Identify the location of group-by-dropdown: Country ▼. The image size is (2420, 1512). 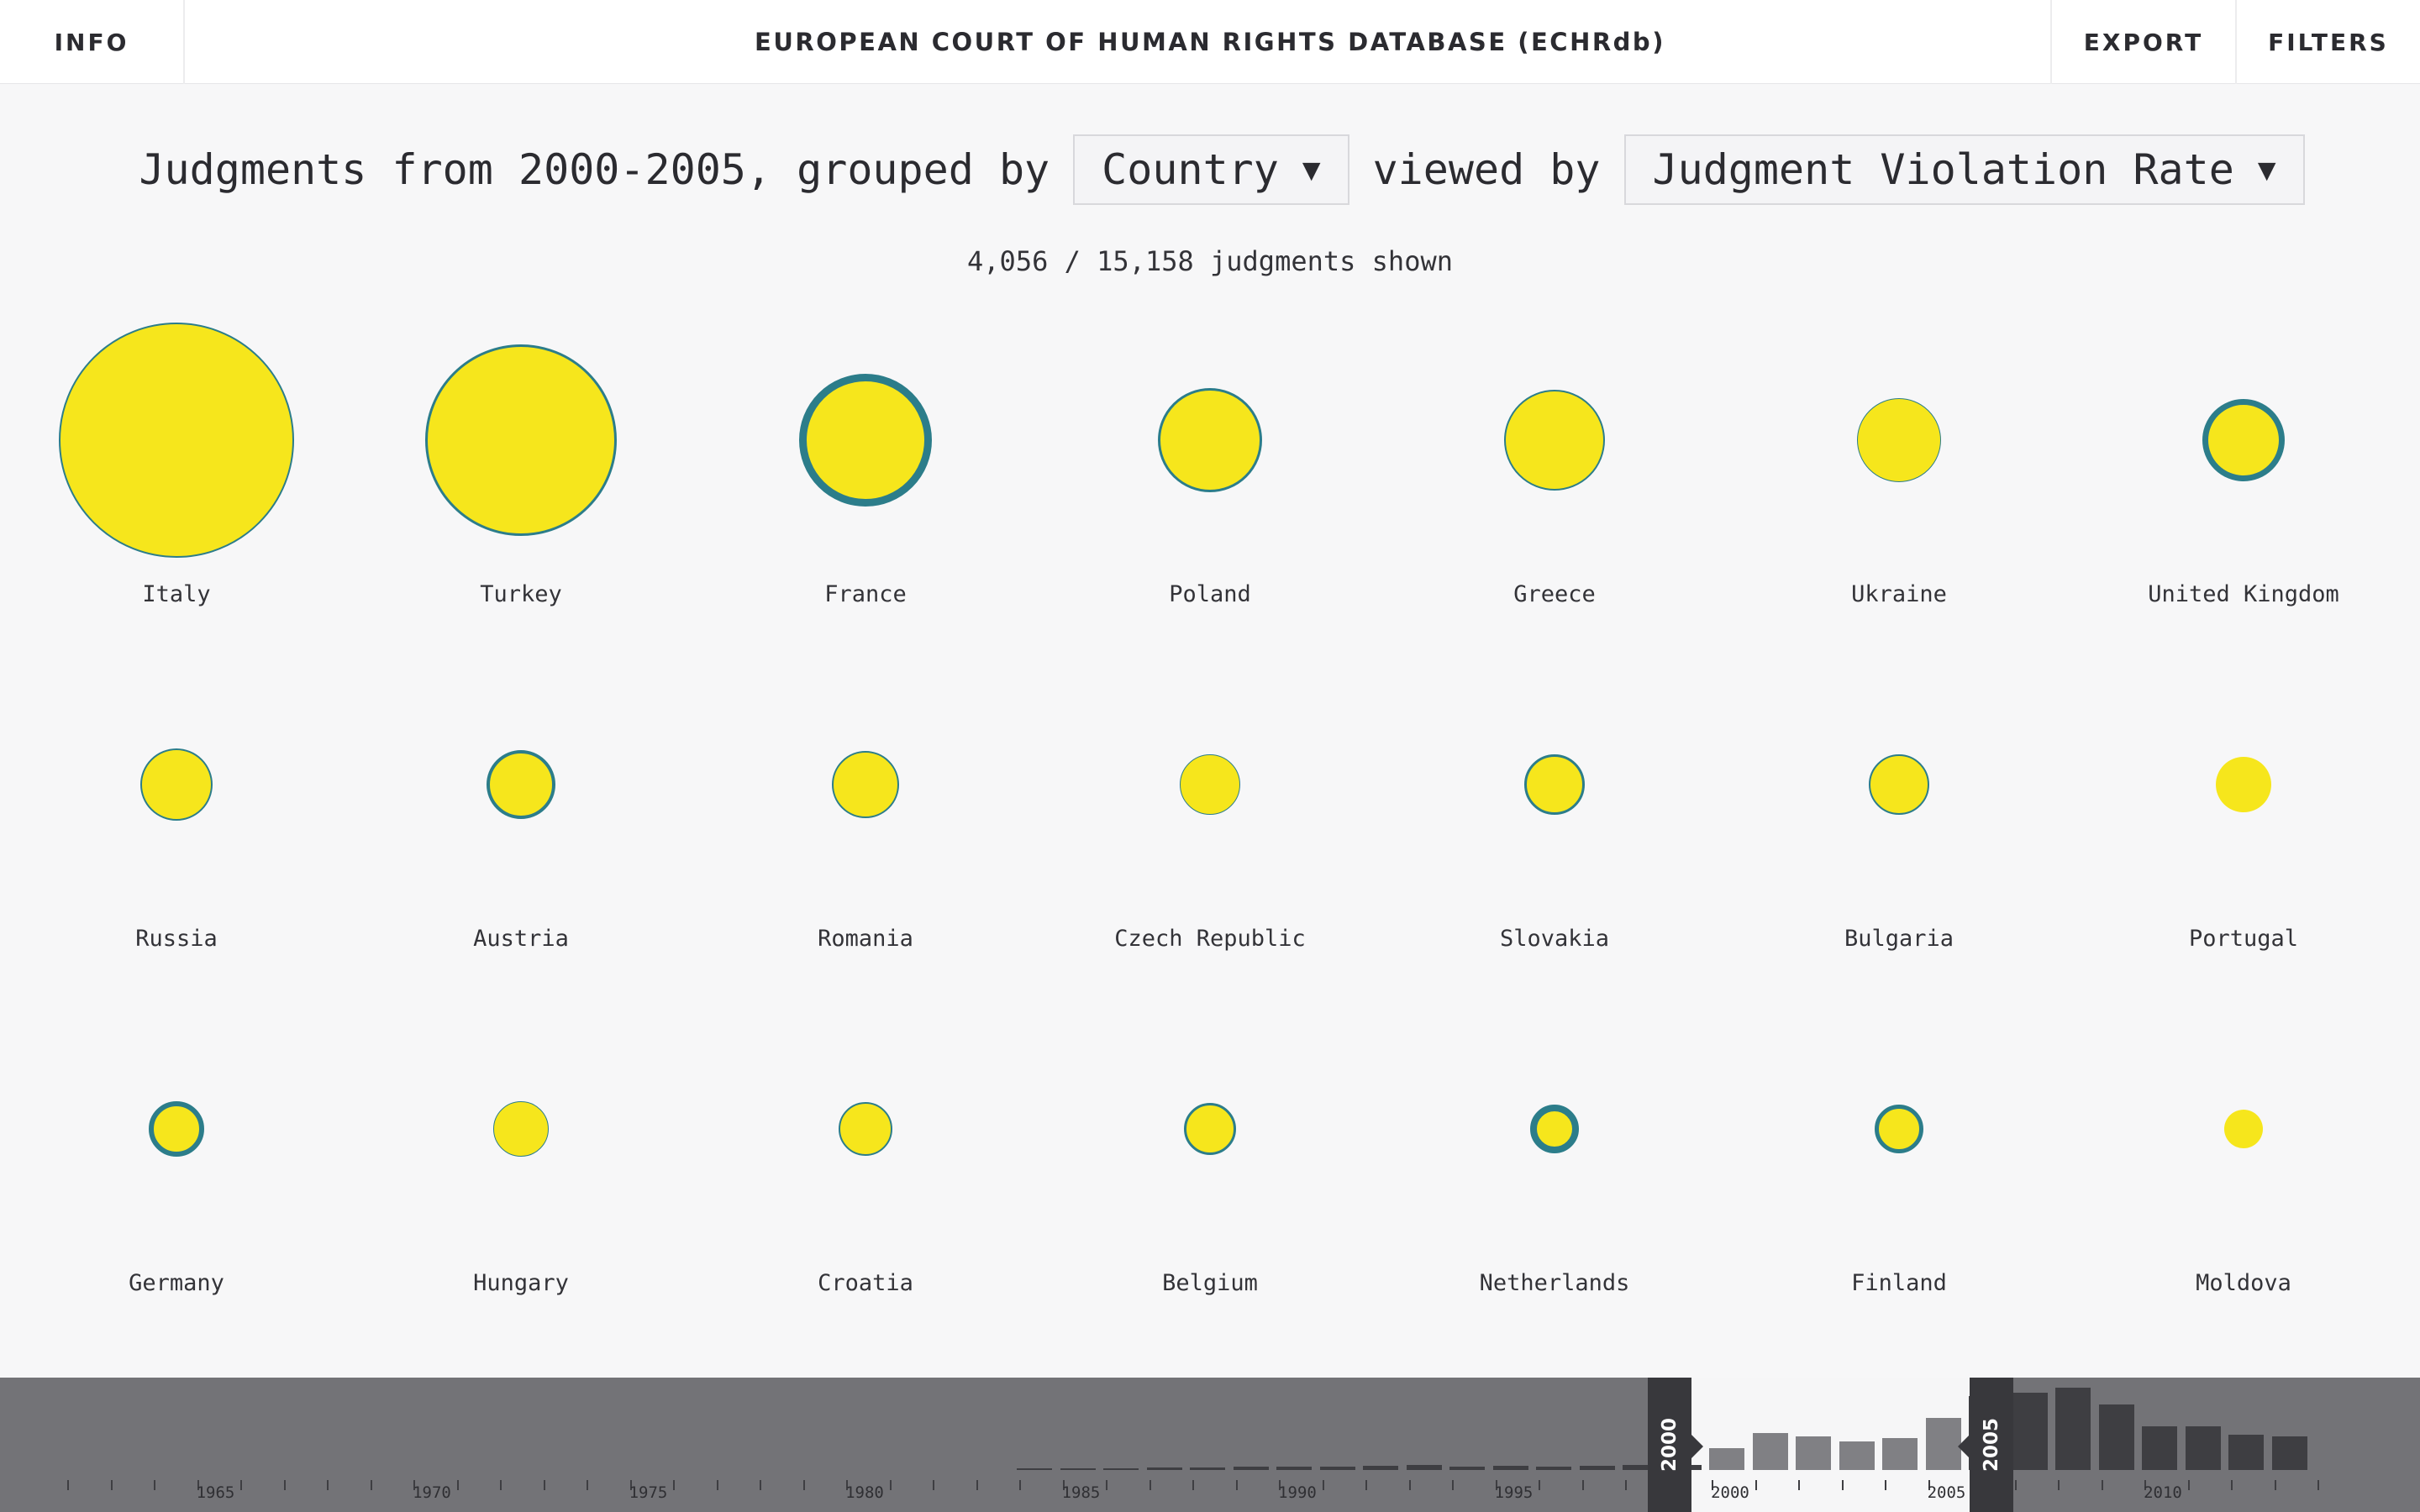
(1211, 169).